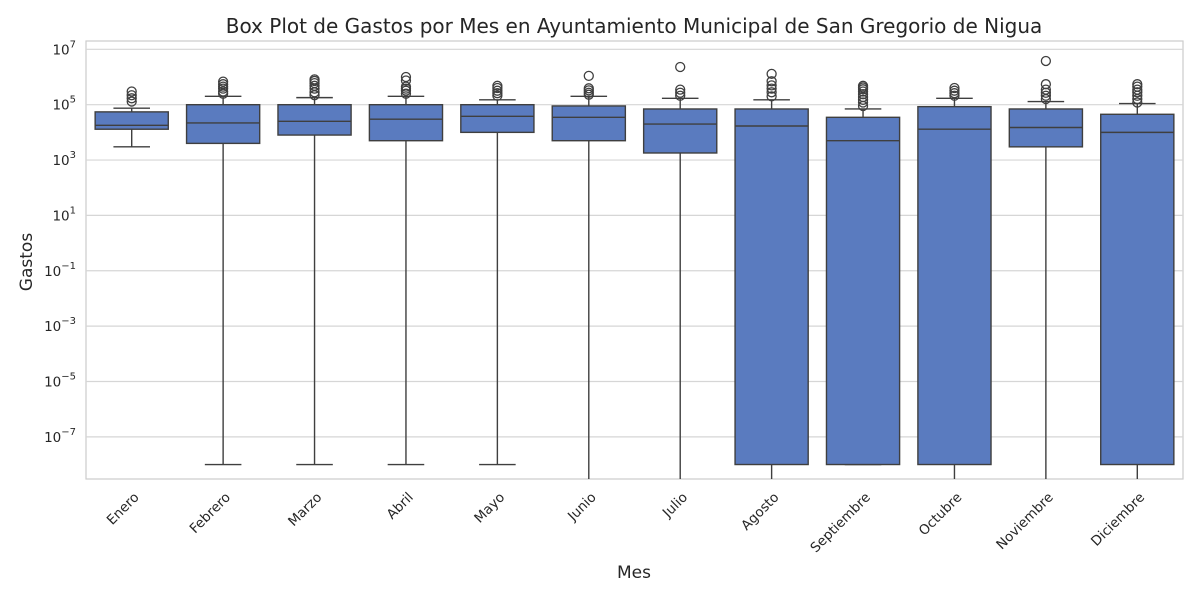 The height and width of the screenshot is (600, 1200). What do you see at coordinates (73, 210) in the screenshot?
I see `y-tick-exponent: 1` at bounding box center [73, 210].